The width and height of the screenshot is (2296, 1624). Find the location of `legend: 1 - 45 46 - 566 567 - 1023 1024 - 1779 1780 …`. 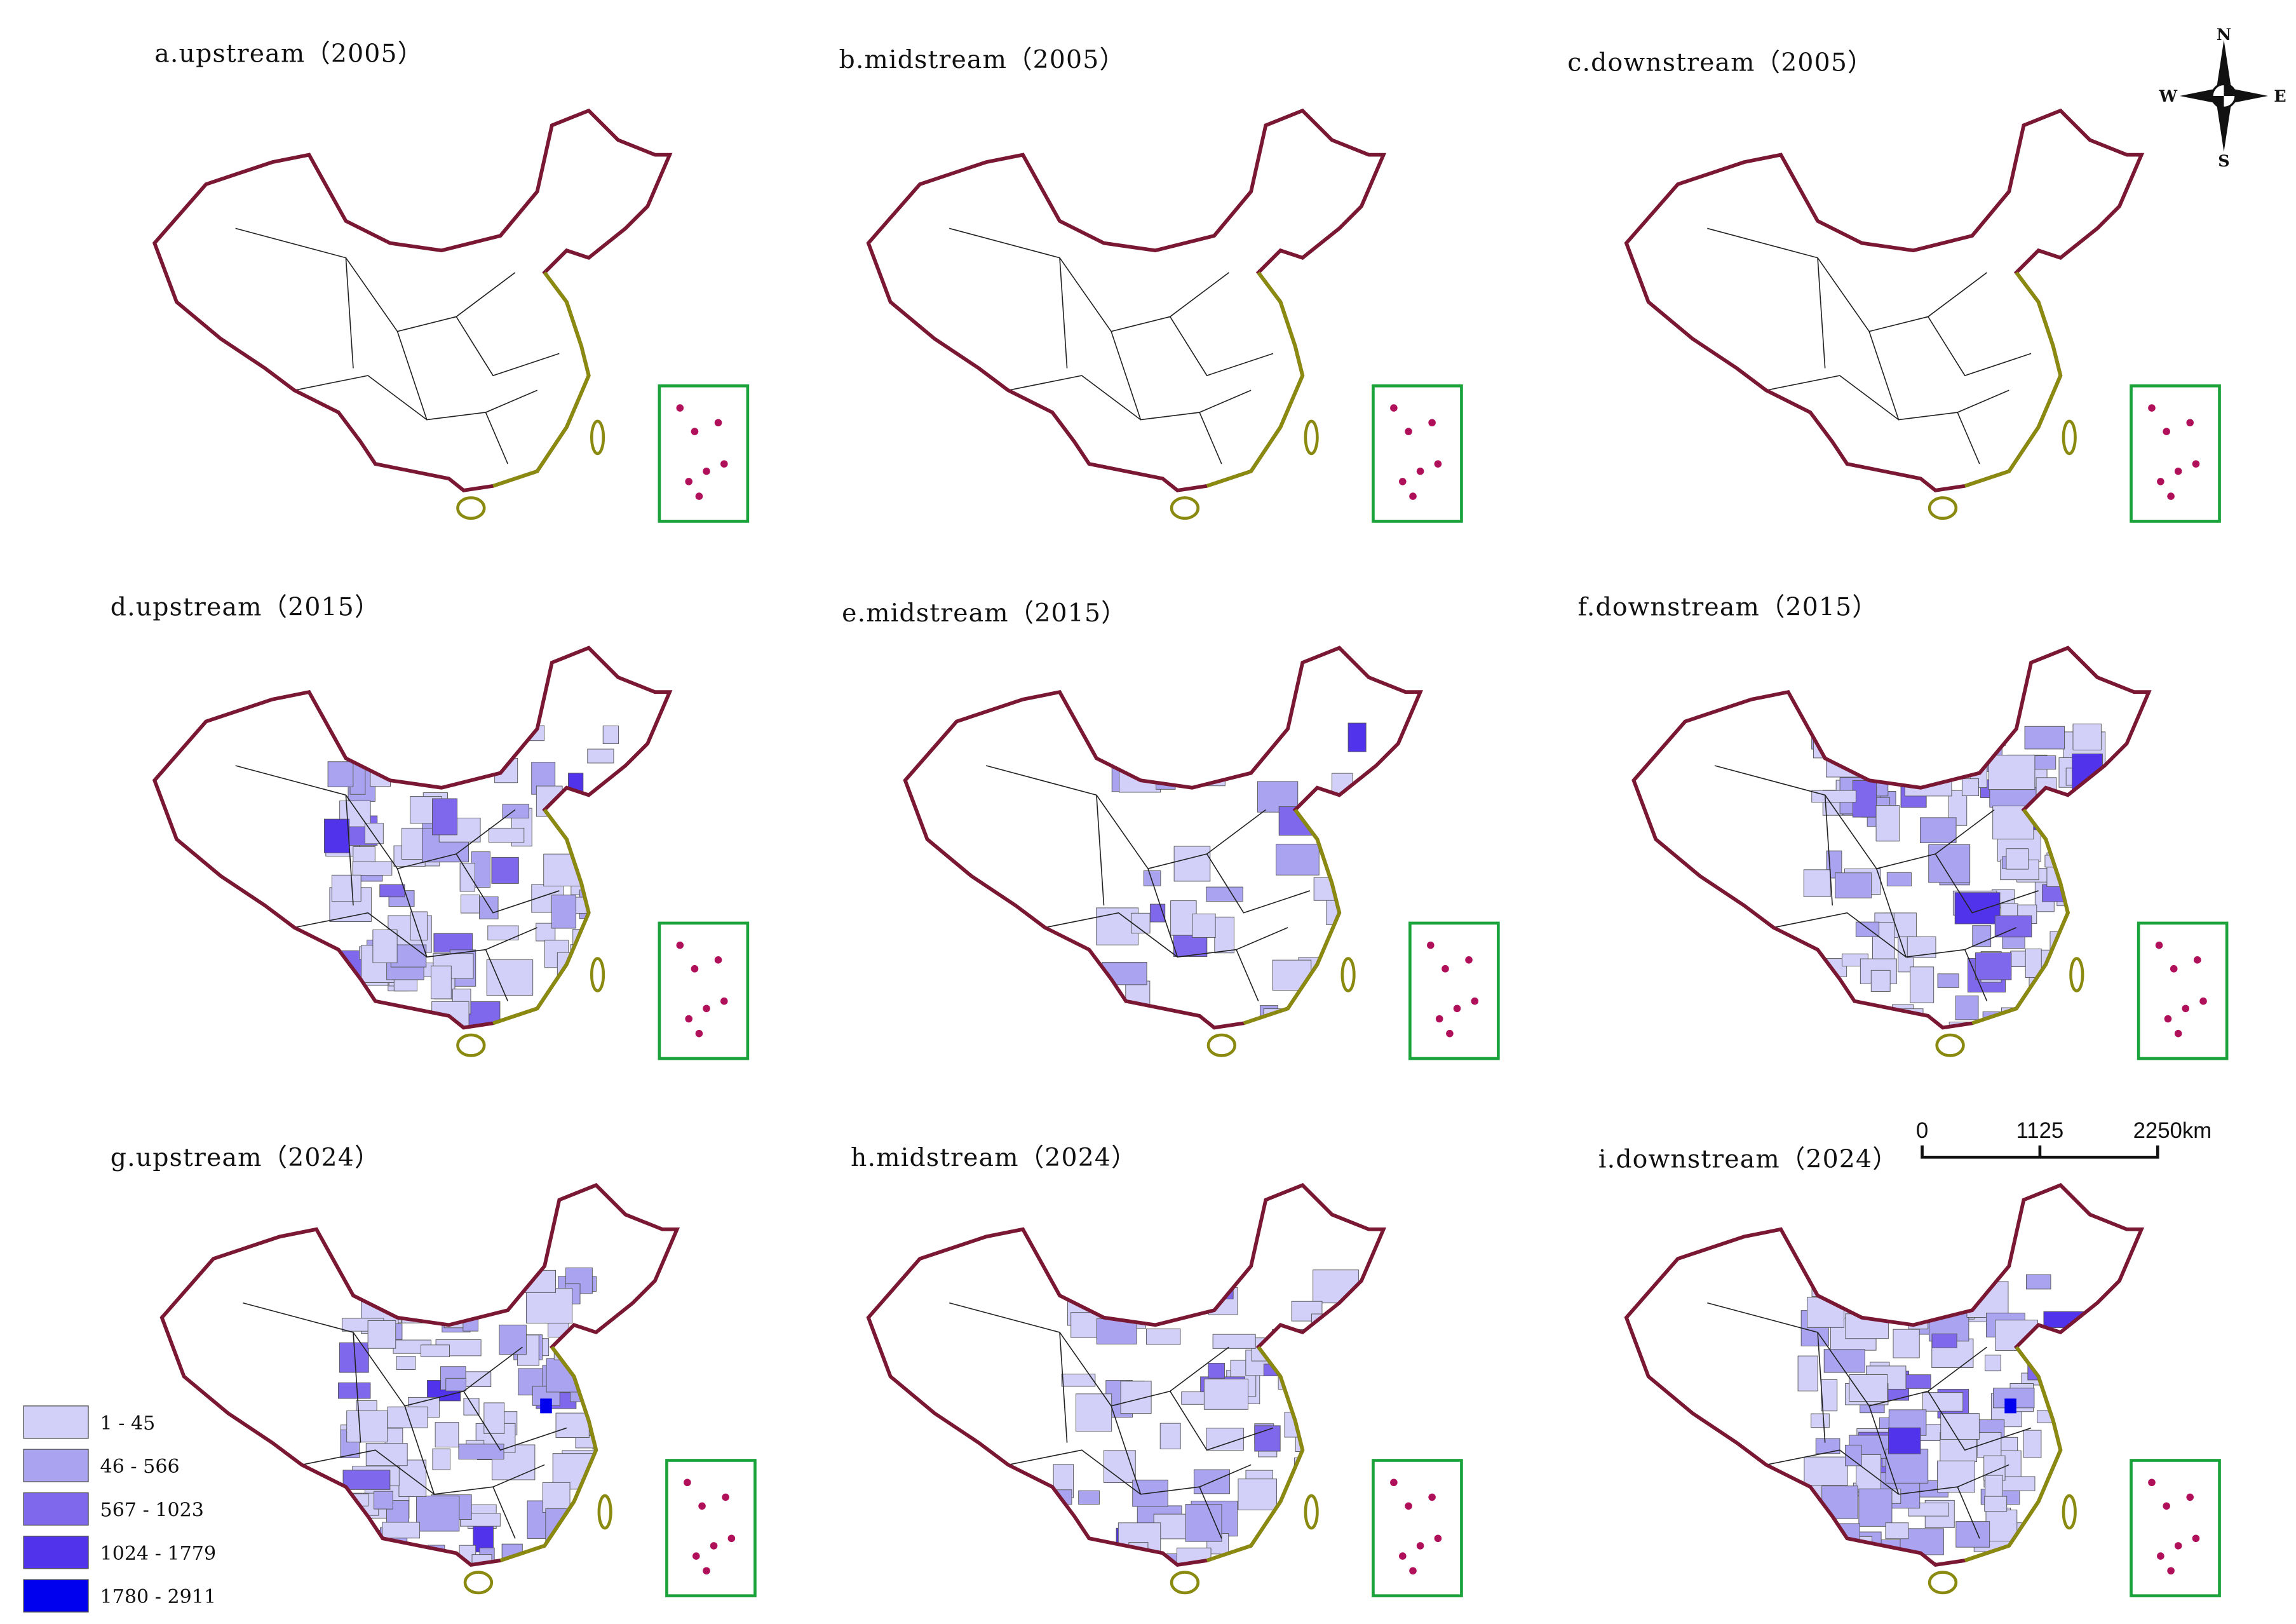

legend: 1 - 45 46 - 566 567 - 1023 1024 - 1779 1780 … is located at coordinates (120, 1509).